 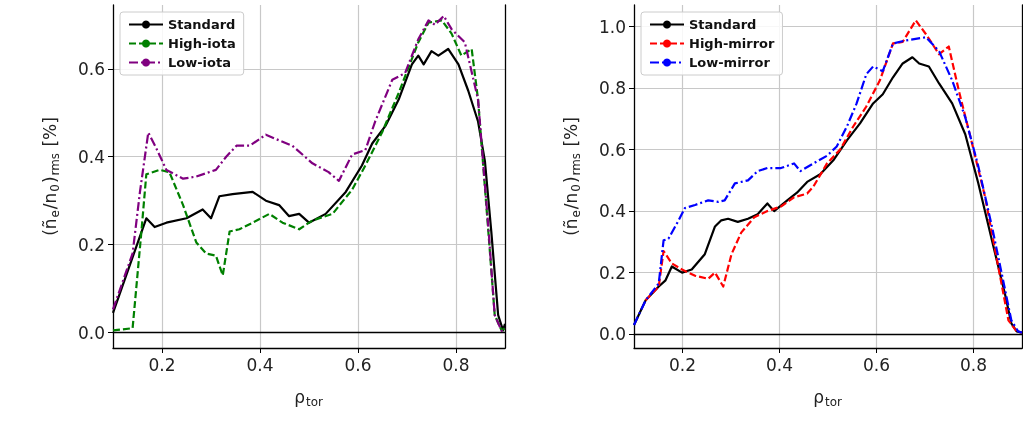 What do you see at coordinates (732, 43) in the screenshot?
I see `legend-label: High-mirror` at bounding box center [732, 43].